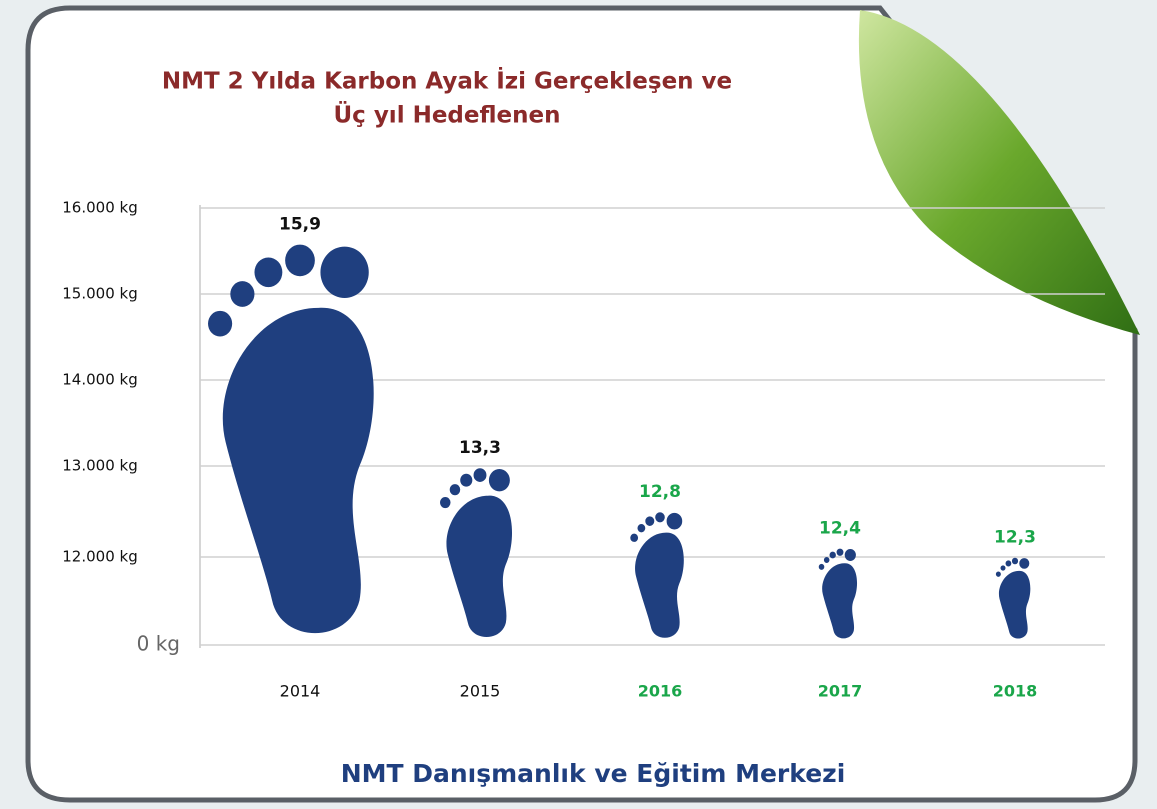 The image size is (1157, 809). I want to click on value-label: 12,8, so click(660, 492).